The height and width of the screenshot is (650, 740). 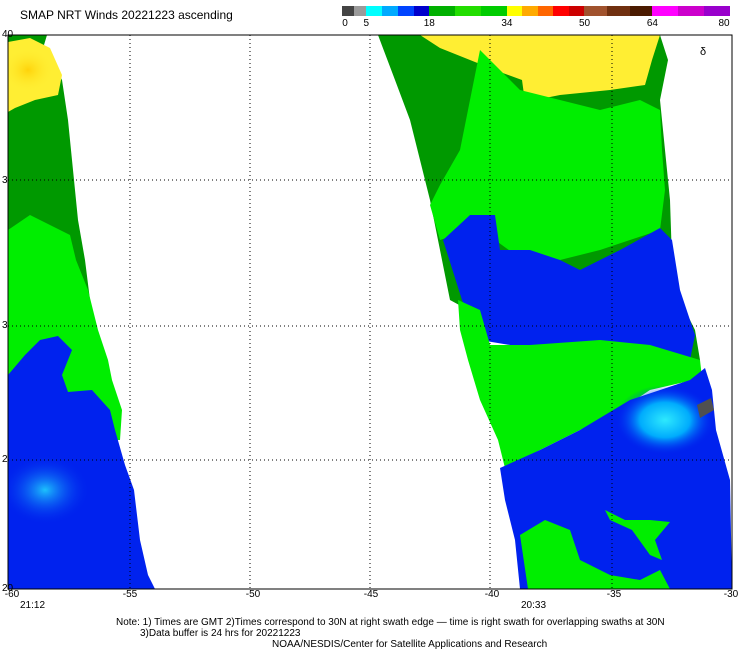 What do you see at coordinates (126, 15) in the screenshot?
I see `map-title: SMAP NRT Winds 20221223 ascending` at bounding box center [126, 15].